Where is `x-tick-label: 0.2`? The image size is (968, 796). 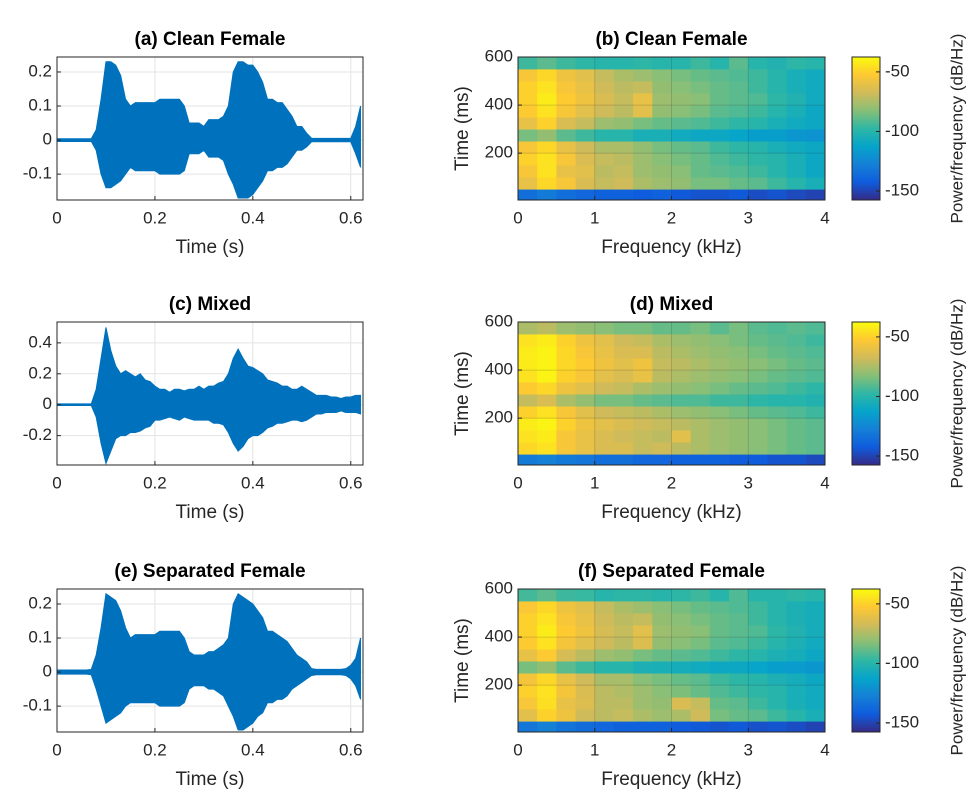
x-tick-label: 0.2 is located at coordinates (155, 482).